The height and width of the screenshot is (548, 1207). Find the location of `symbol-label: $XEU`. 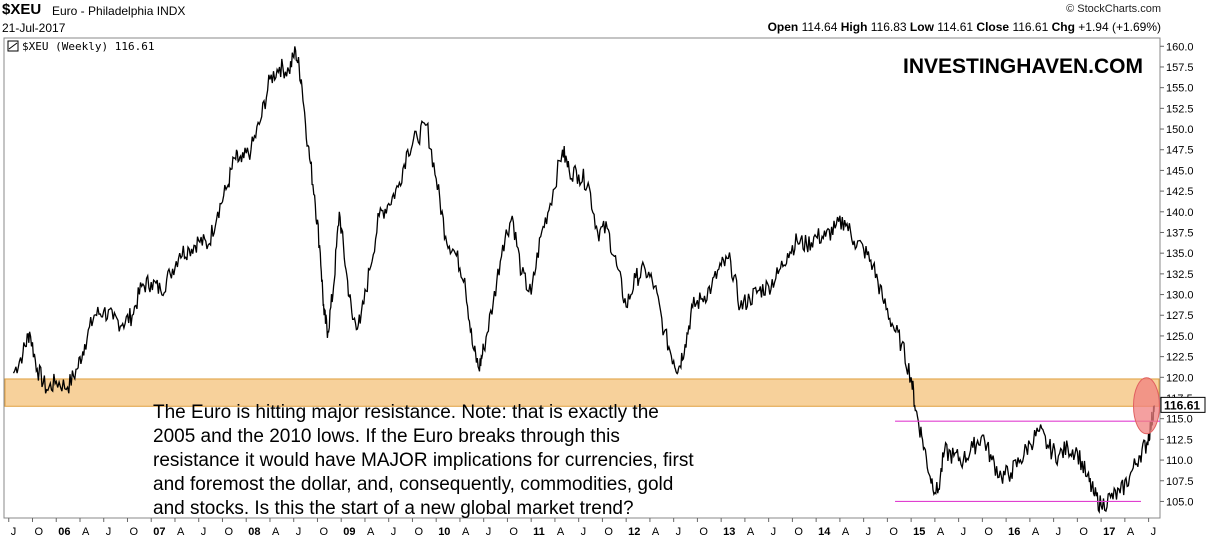

symbol-label: $XEU is located at coordinates (22, 9).